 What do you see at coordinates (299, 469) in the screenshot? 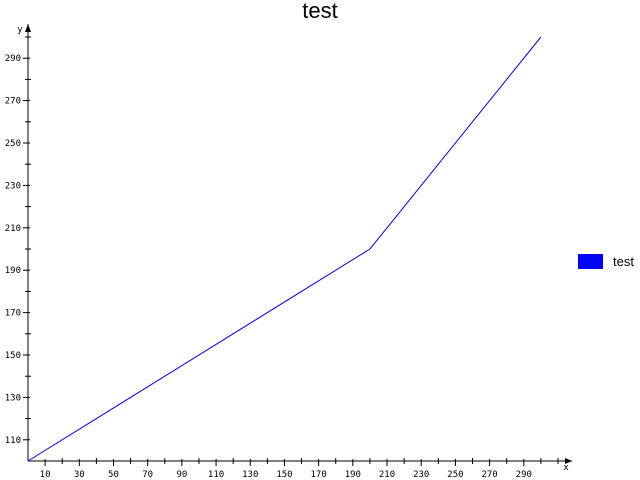
I see `x-axis-ticks: 10 30 50 70 90 110 130 150 170 190 210 230 250 270 290` at bounding box center [299, 469].